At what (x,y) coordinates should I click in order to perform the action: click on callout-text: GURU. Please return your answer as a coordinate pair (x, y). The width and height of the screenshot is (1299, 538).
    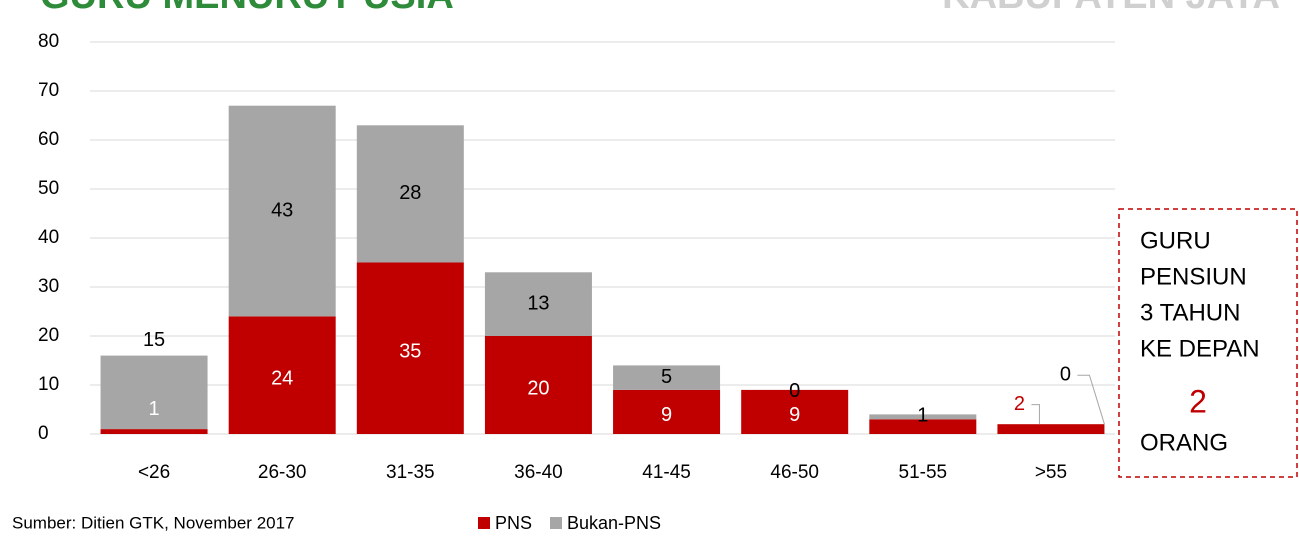
    Looking at the image, I should click on (1175, 240).